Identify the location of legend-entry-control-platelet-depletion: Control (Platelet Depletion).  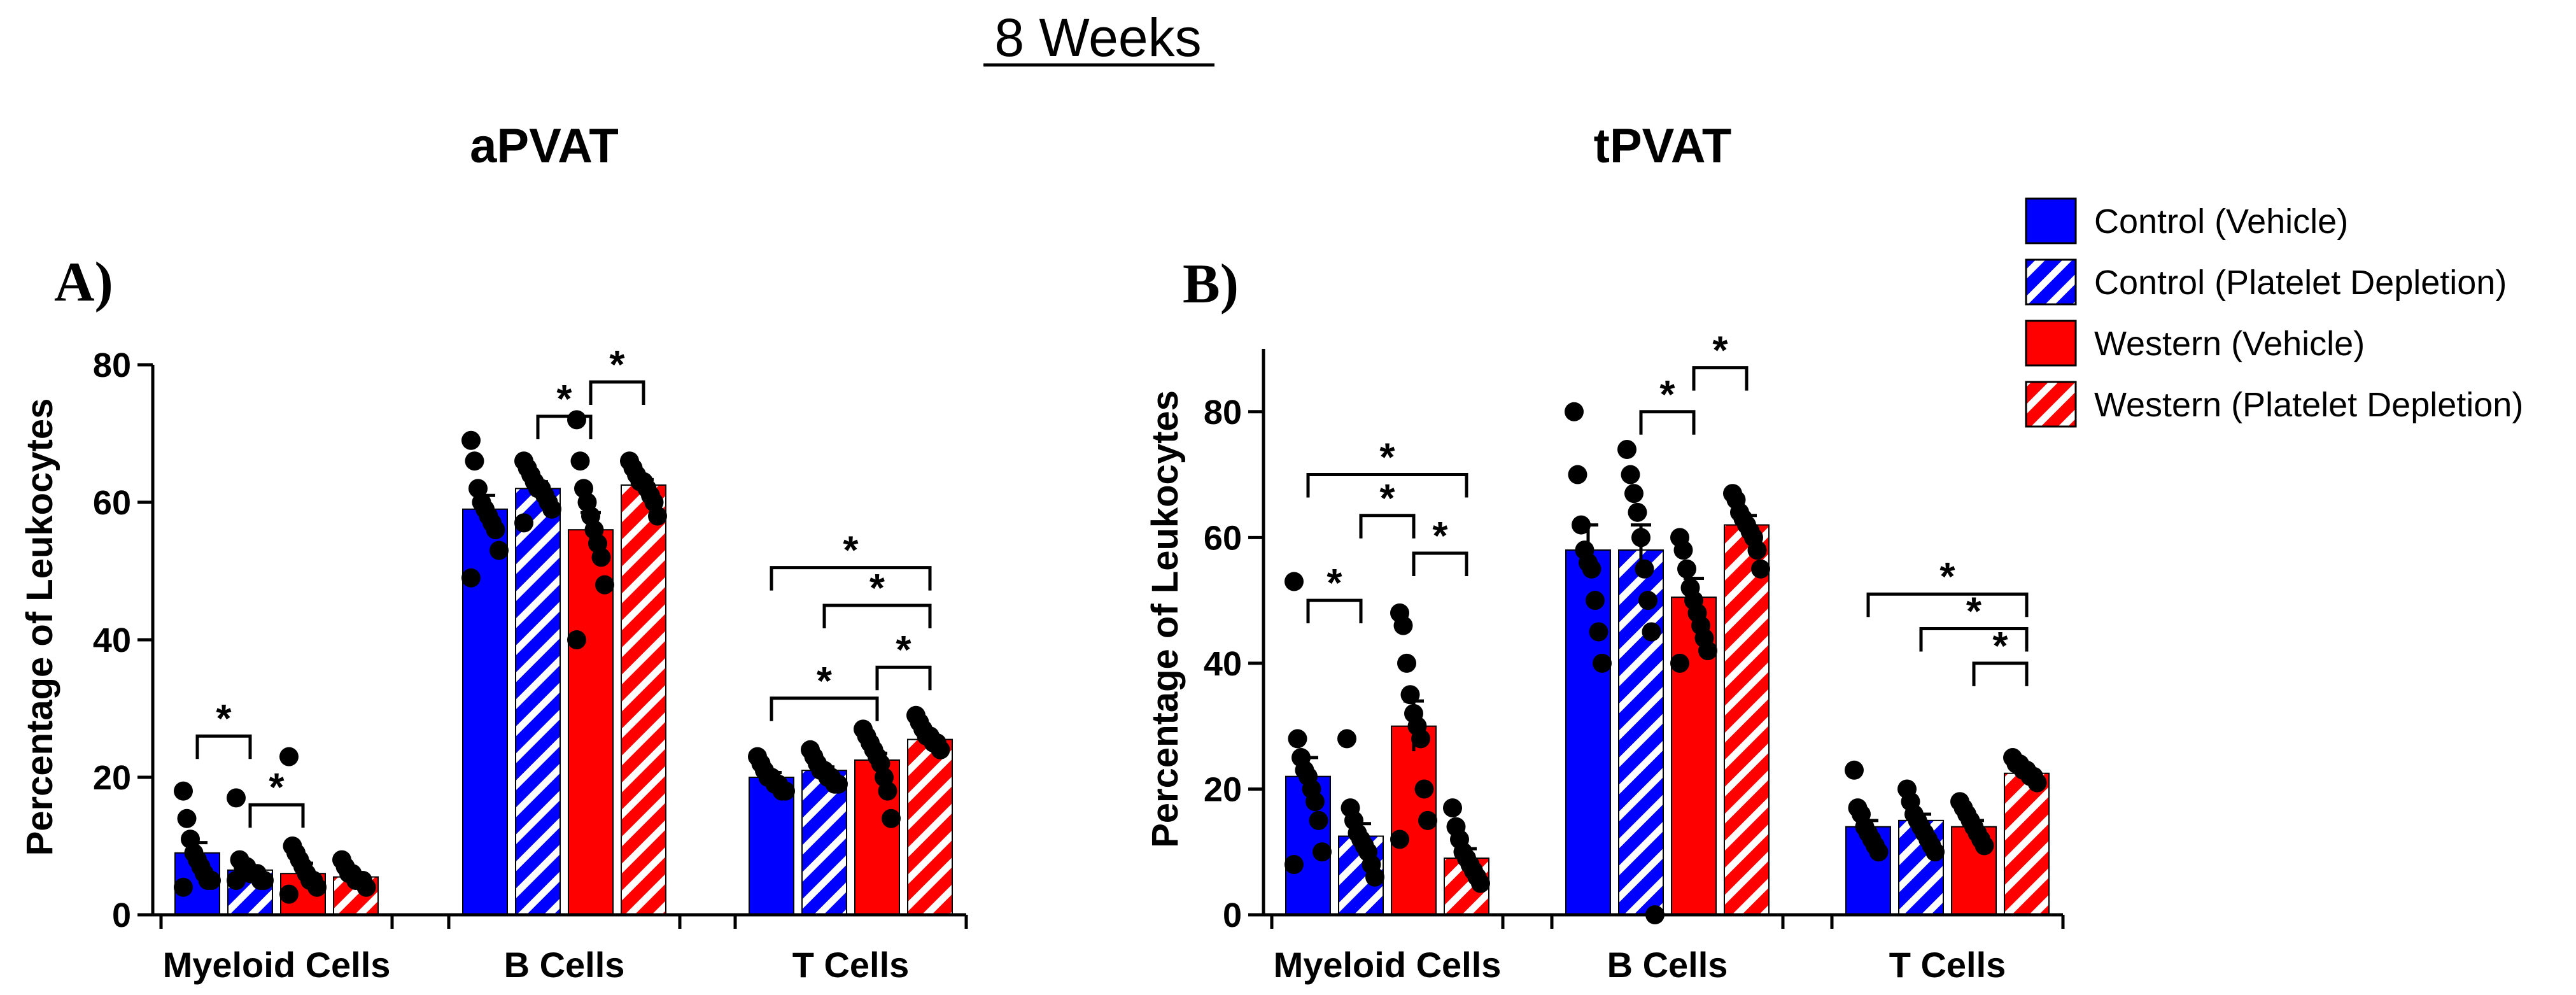
(2266, 282).